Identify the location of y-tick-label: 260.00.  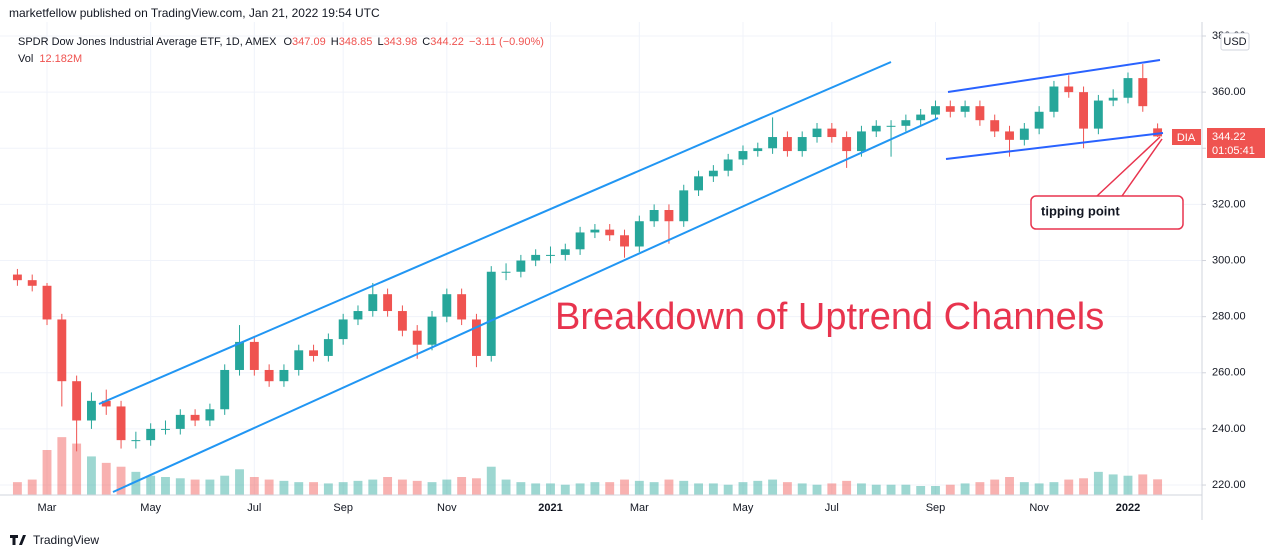
(1229, 373).